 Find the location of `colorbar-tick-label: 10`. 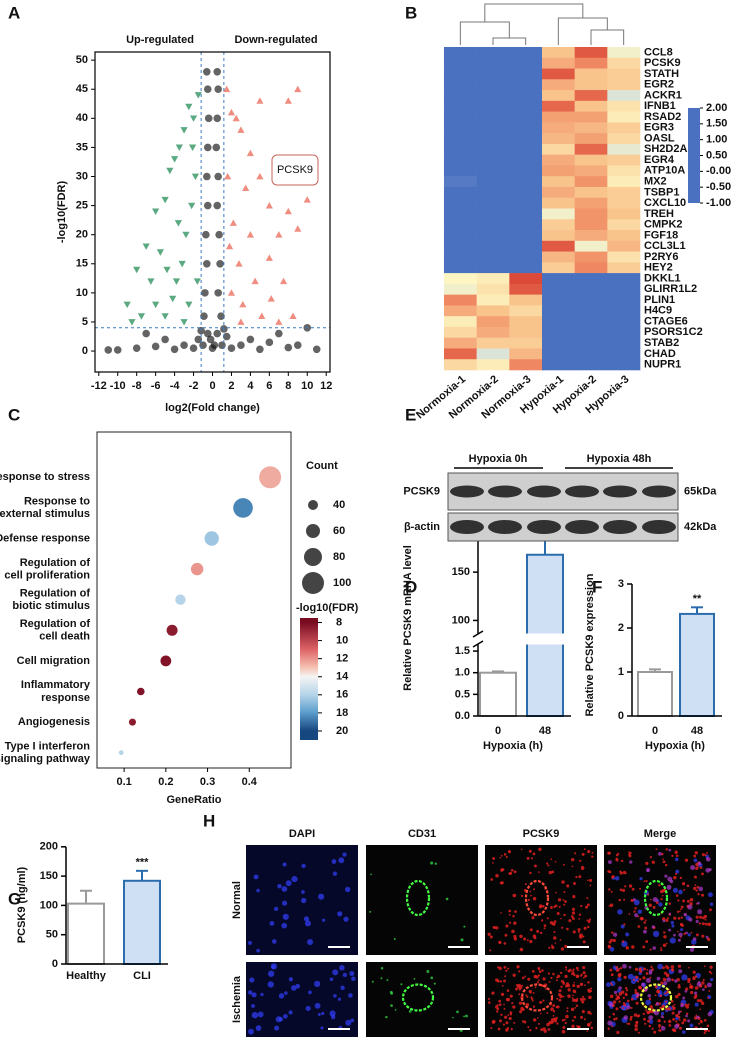

colorbar-tick-label: 10 is located at coordinates (342, 640).